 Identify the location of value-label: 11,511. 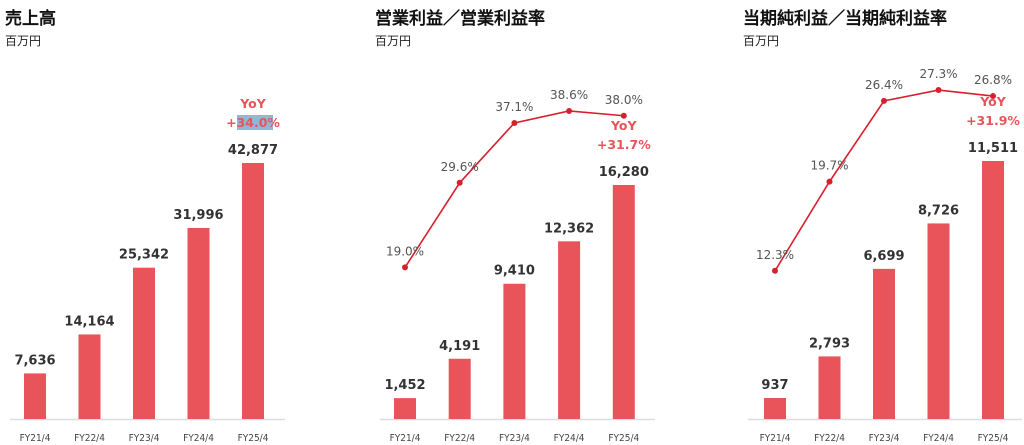
(993, 148).